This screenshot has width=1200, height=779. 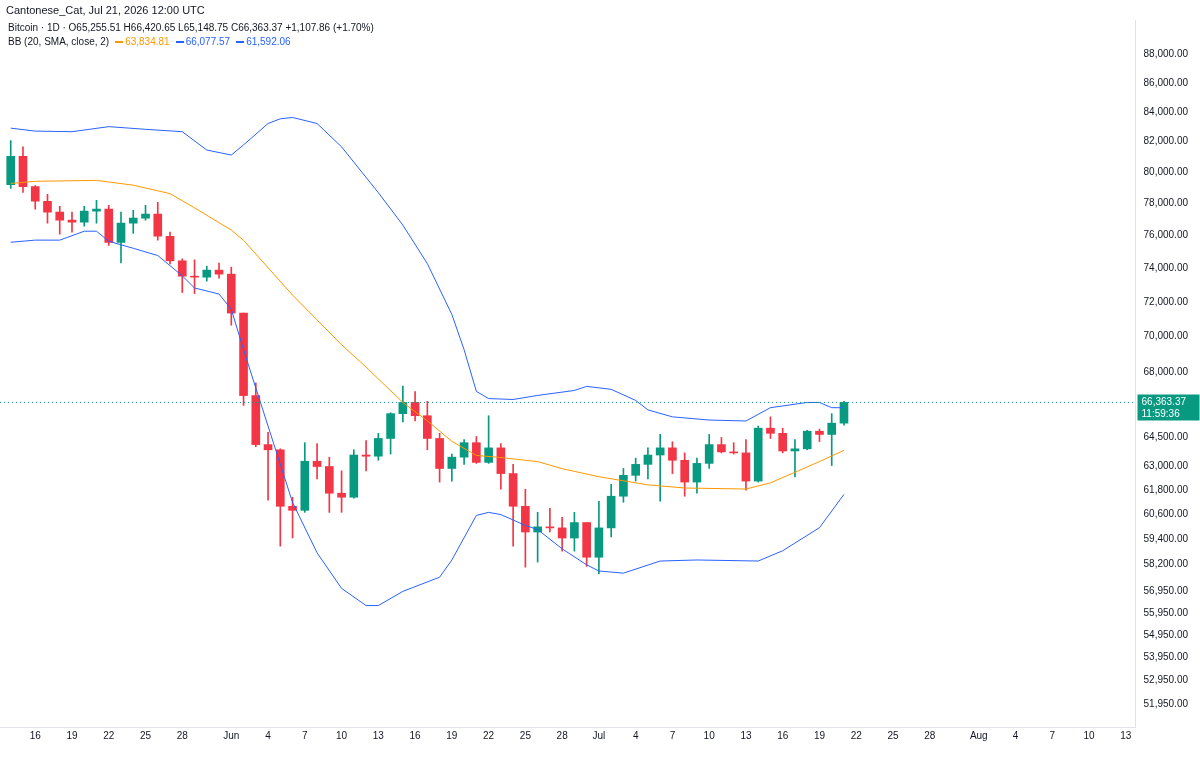 What do you see at coordinates (1166, 680) in the screenshot?
I see `y-tick-label: 52,950.00` at bounding box center [1166, 680].